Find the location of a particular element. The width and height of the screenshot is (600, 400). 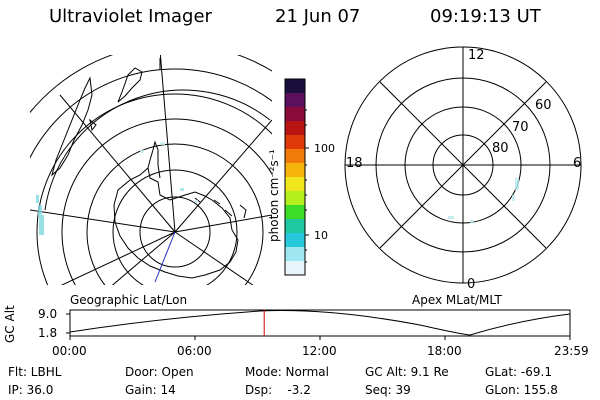

colorbar-tick-10: 10 is located at coordinates (321, 235).